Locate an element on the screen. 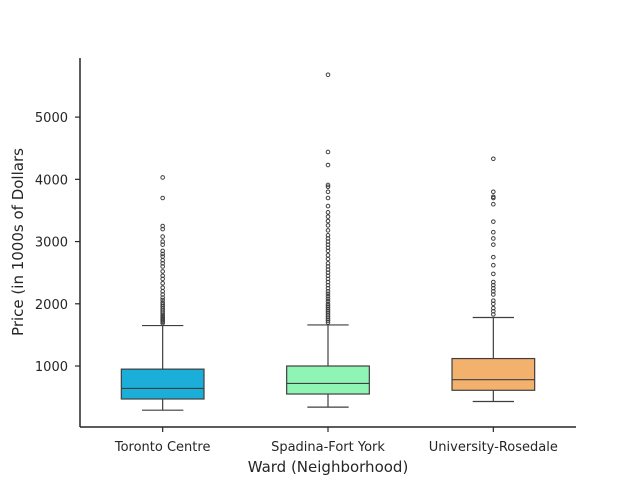 The width and height of the screenshot is (640, 480). x-axis-label: Ward (Neighborhood) is located at coordinates (328, 467).